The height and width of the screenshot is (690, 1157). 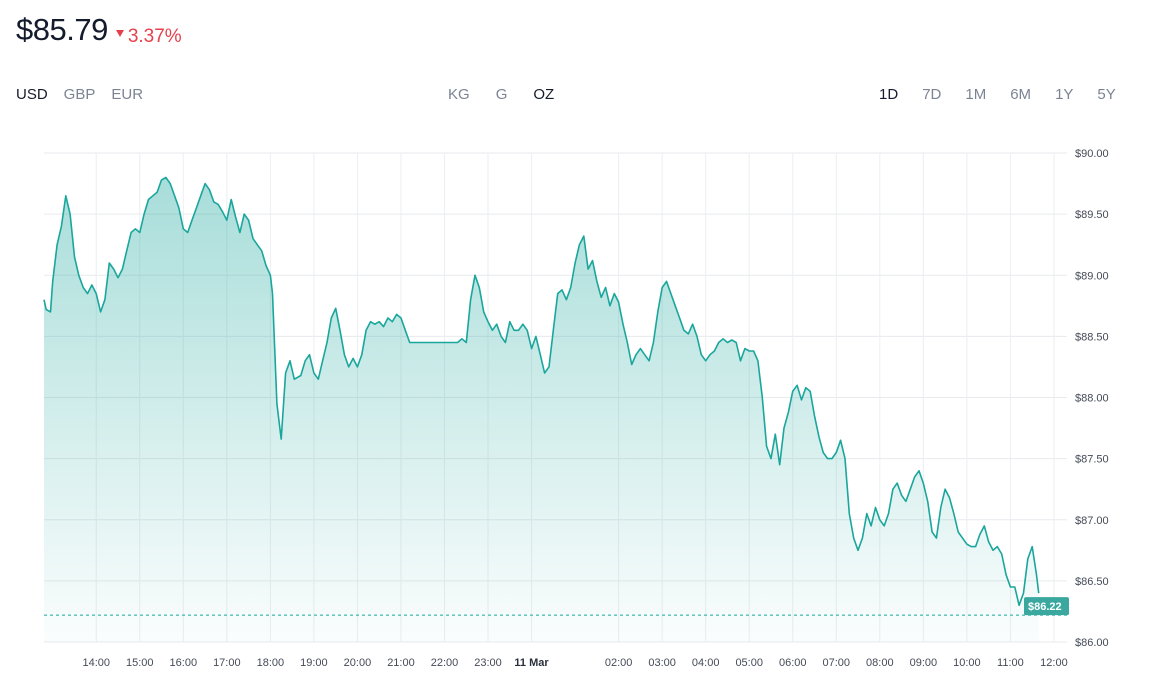 I want to click on last-price-tag: $86.22, so click(x=1046, y=606).